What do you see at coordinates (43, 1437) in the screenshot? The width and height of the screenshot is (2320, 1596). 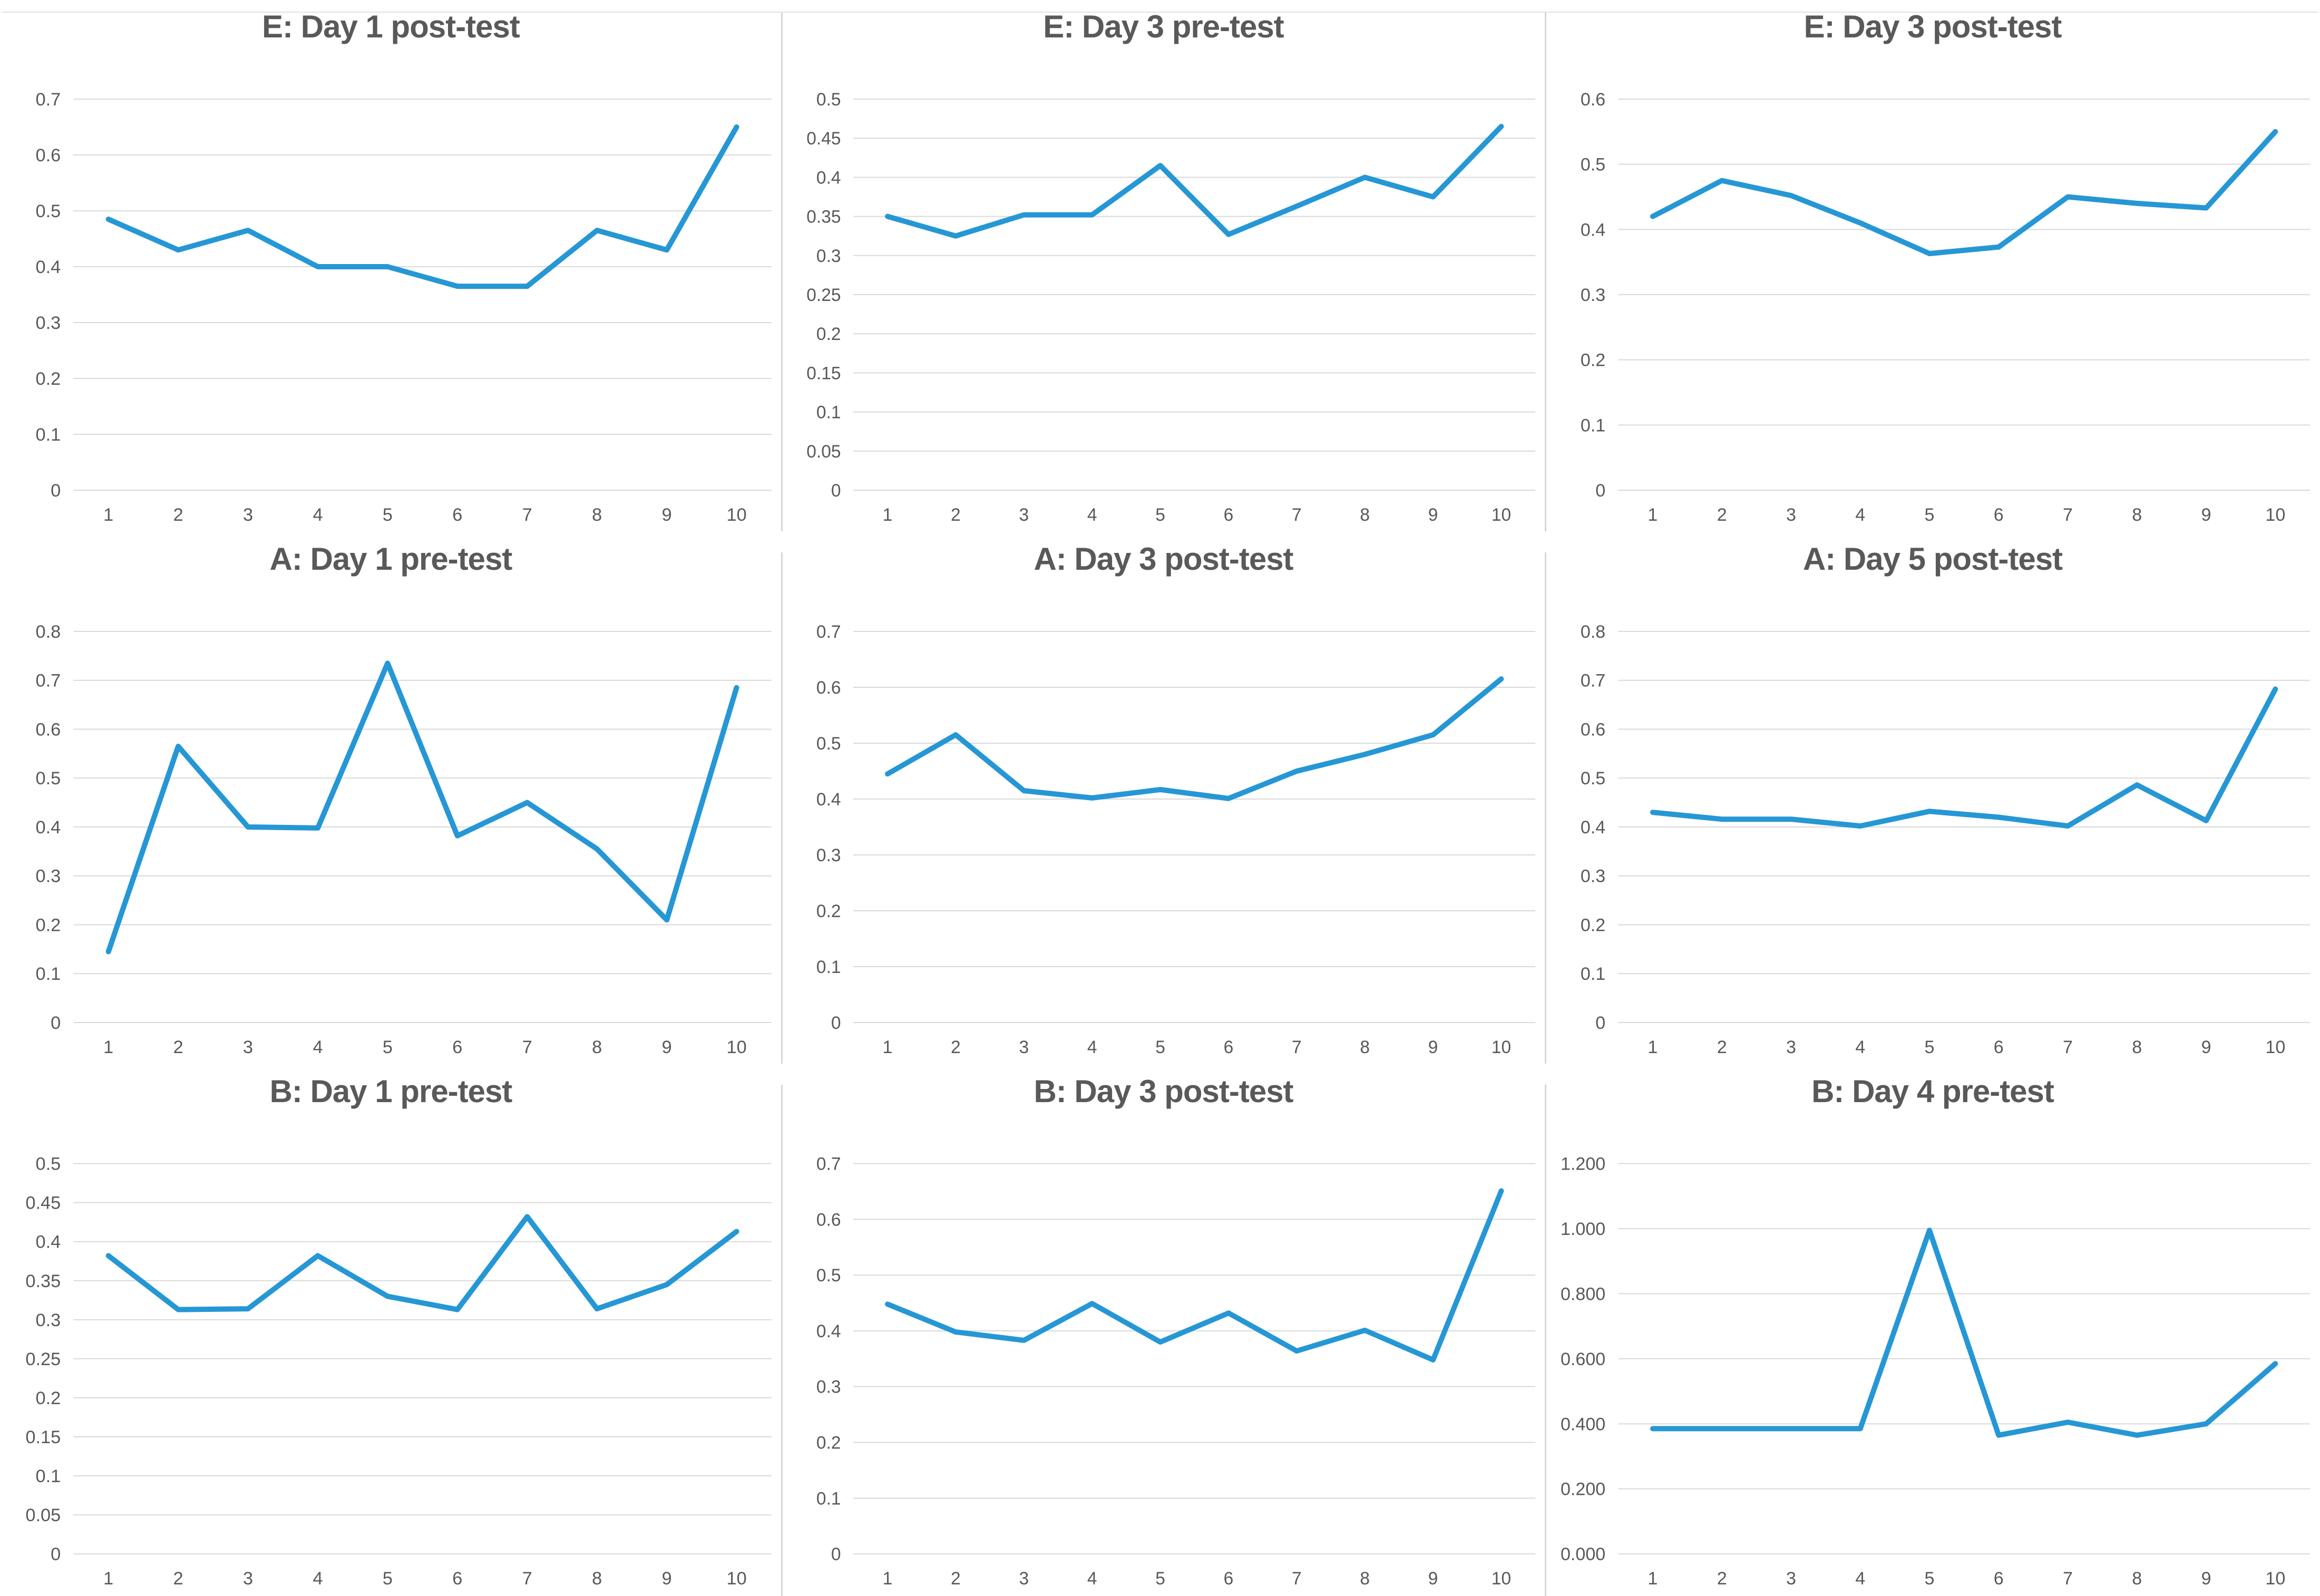 I see `y-axis-tick-label: 0.15` at bounding box center [43, 1437].